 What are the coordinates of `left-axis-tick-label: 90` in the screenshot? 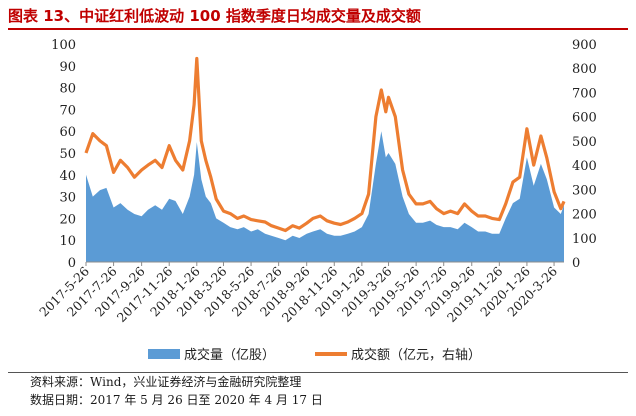 It's located at (67, 67).